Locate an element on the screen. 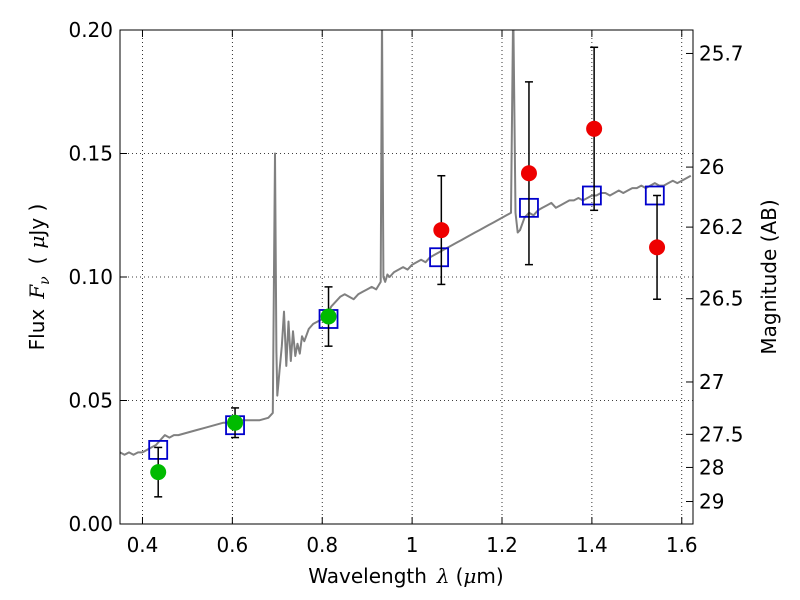 This screenshot has height=600, width=800. y-tick-label: 0.20 is located at coordinates (90, 30).